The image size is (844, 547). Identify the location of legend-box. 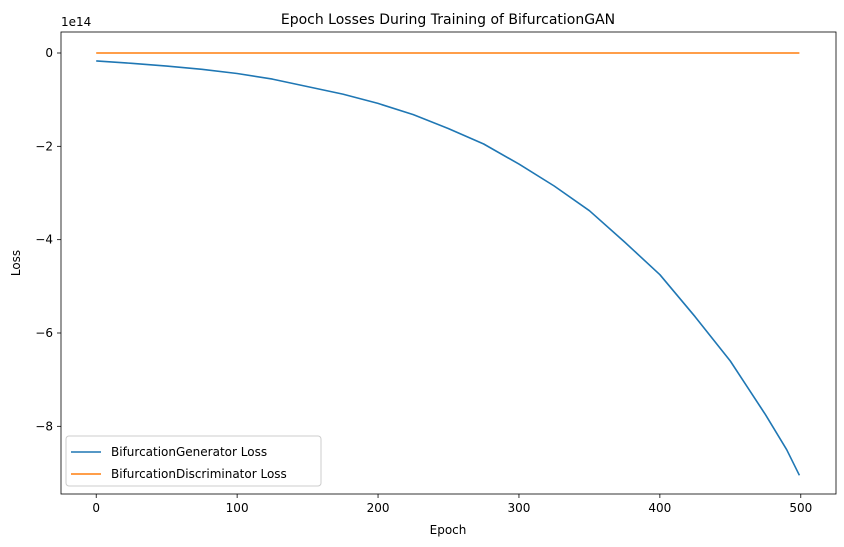
(193, 461).